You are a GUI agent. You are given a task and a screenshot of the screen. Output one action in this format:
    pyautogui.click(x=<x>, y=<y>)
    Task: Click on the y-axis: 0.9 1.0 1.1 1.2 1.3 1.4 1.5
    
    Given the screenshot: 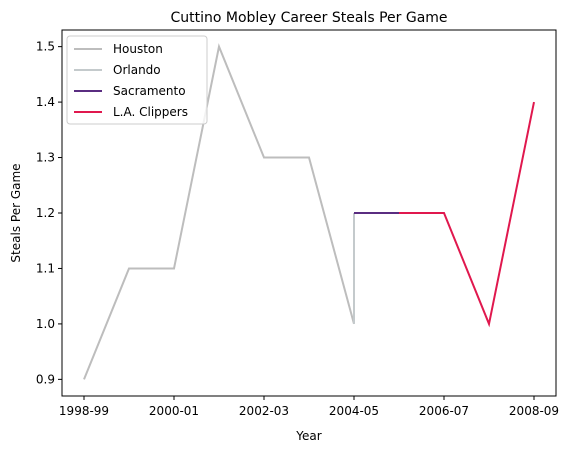 What is the action you would take?
    pyautogui.click(x=49, y=213)
    